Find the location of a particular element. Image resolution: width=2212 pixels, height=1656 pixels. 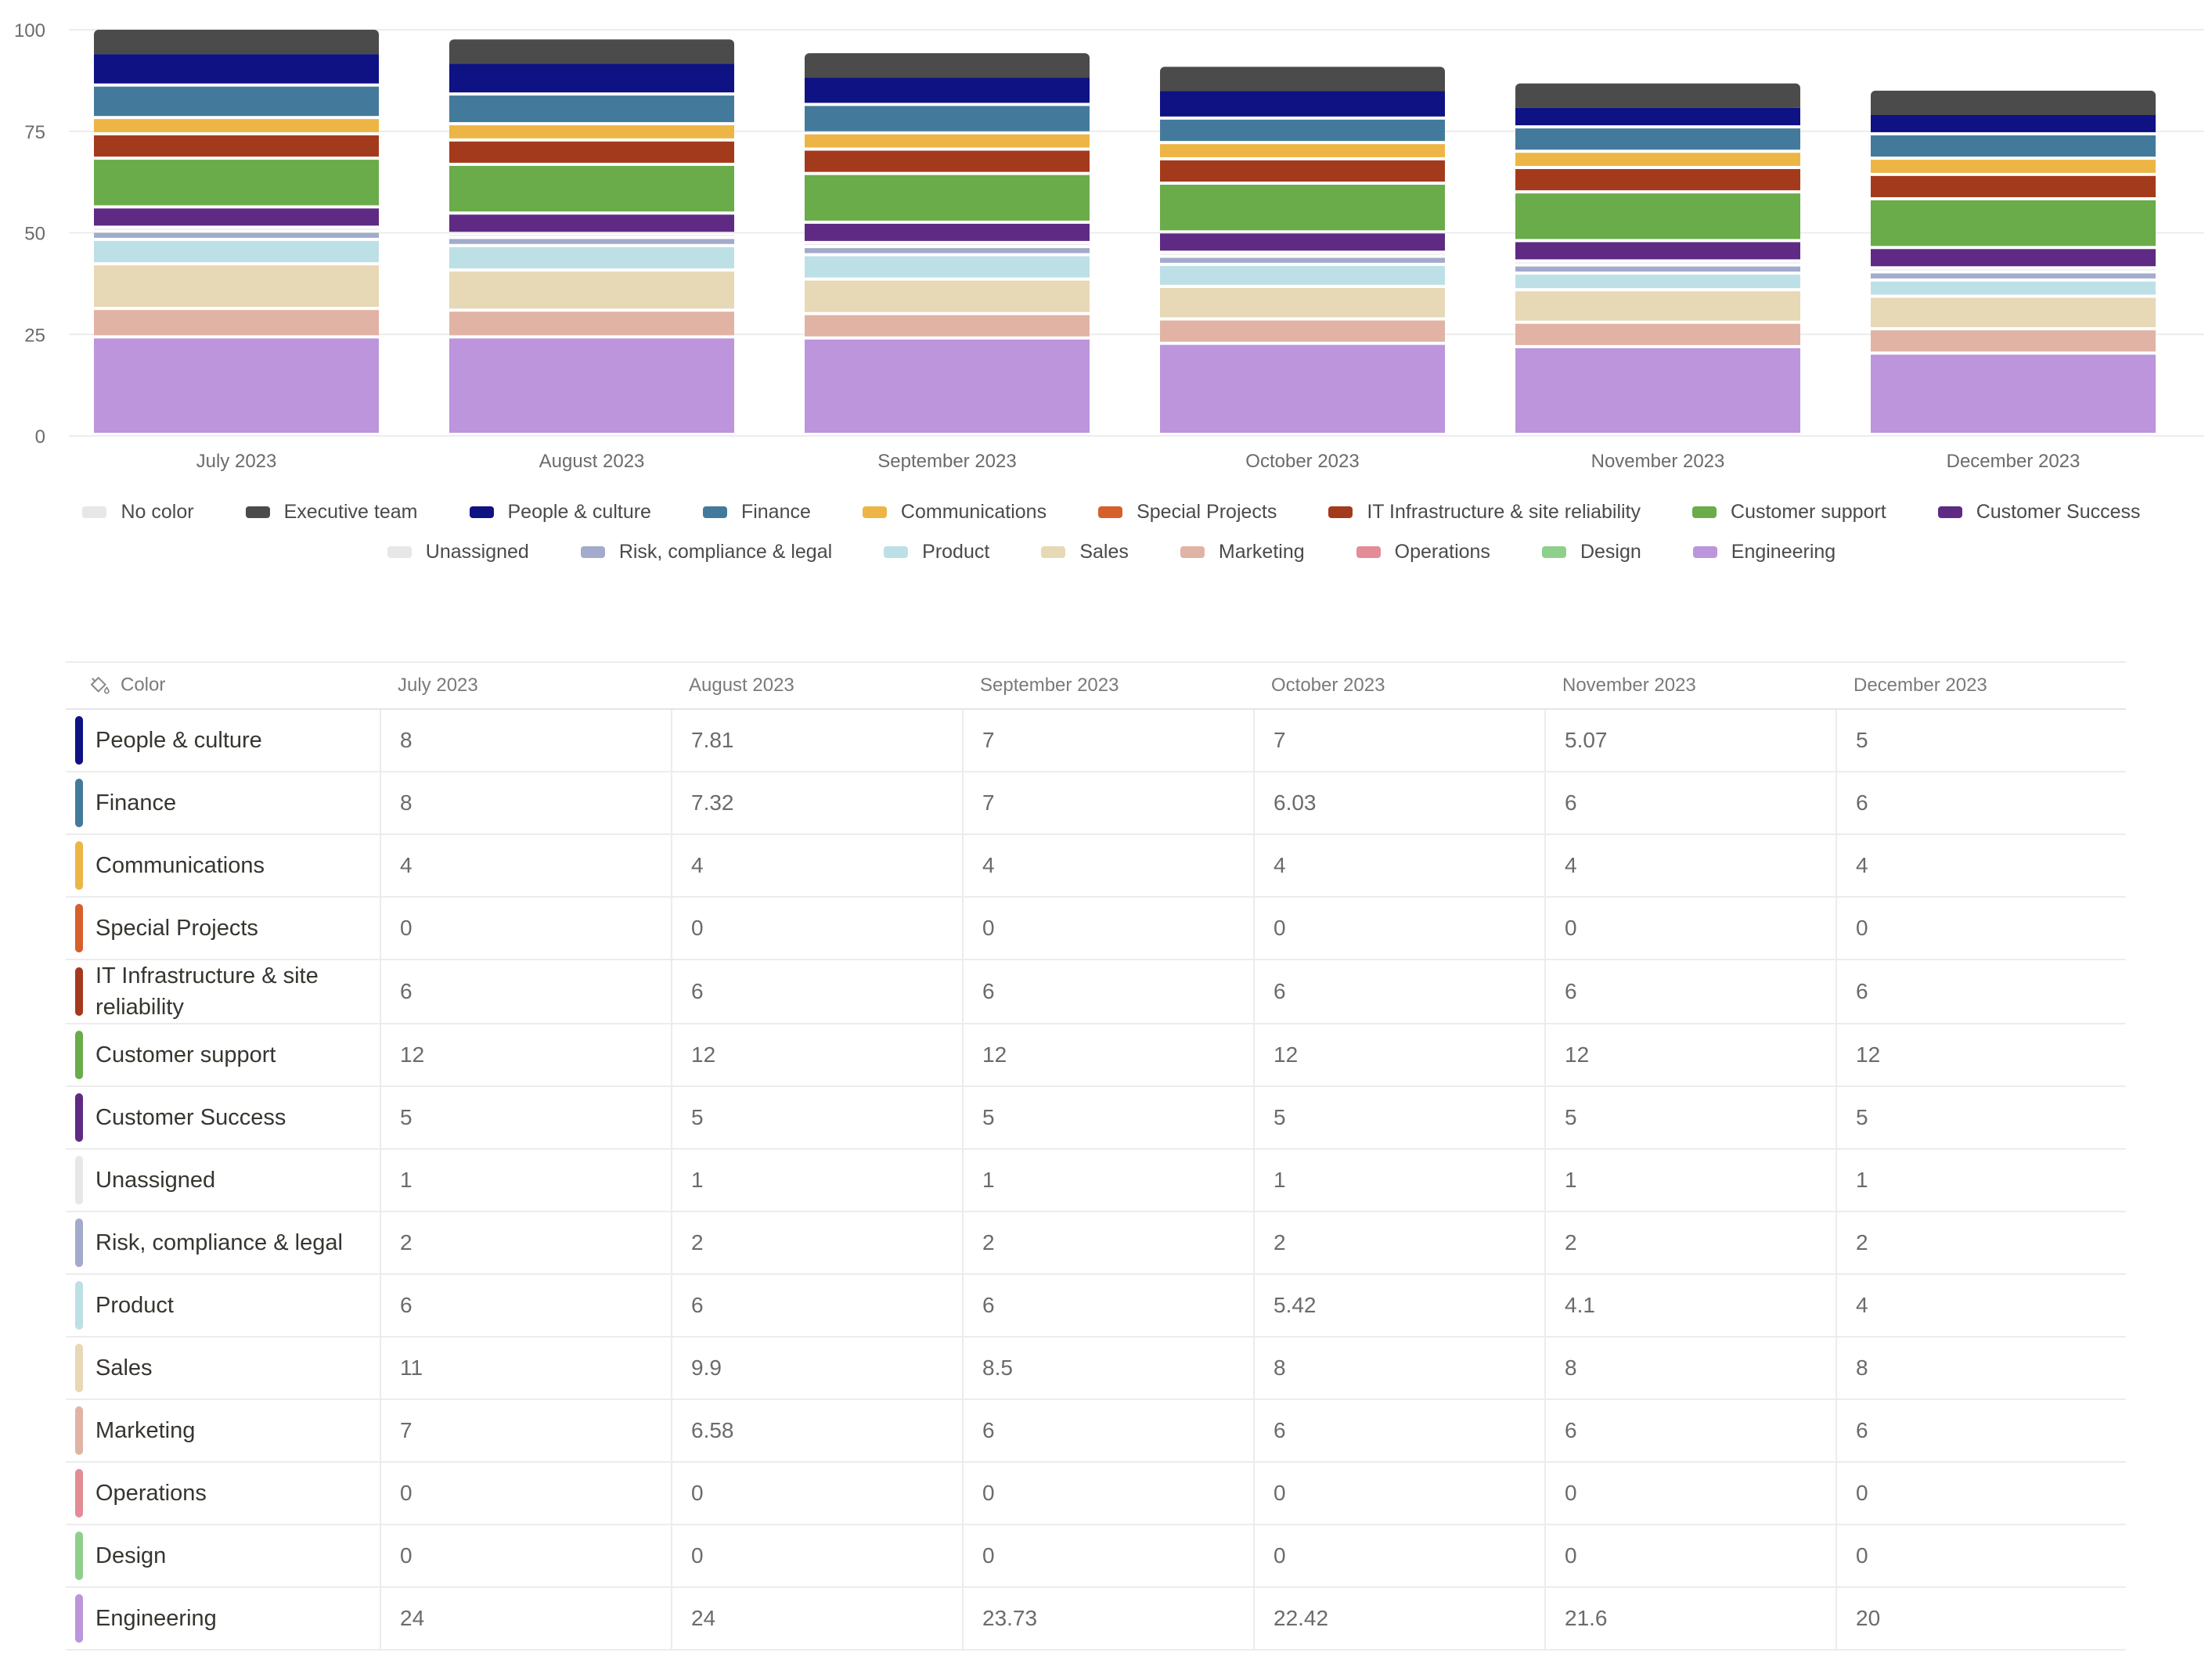

table-row: Sales 11 9.9 8.5 8 8 8 is located at coordinates (1096, 1368).